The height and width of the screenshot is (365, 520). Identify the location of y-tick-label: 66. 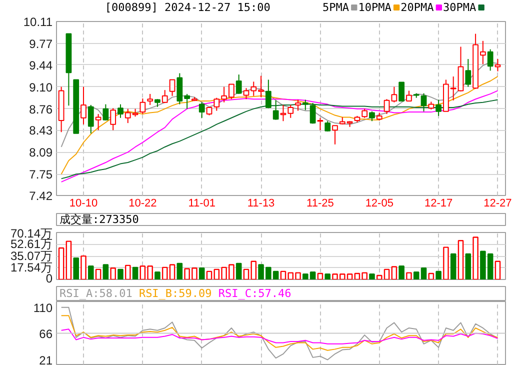
(46, 333).